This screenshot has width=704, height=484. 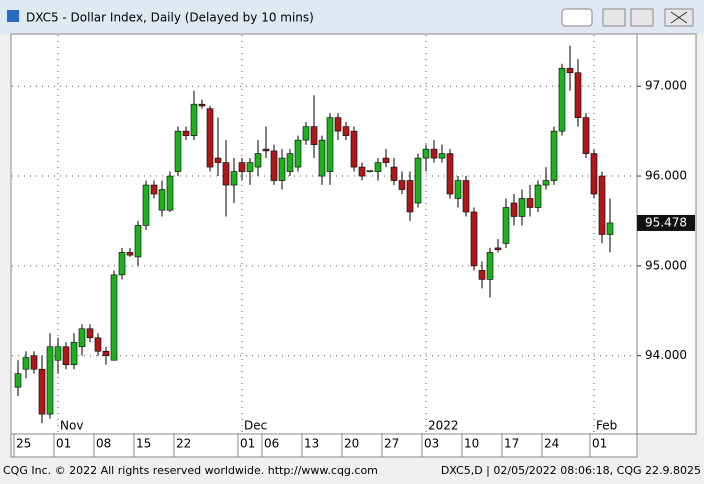 What do you see at coordinates (666, 176) in the screenshot?
I see `y-tick-label: 96.000` at bounding box center [666, 176].